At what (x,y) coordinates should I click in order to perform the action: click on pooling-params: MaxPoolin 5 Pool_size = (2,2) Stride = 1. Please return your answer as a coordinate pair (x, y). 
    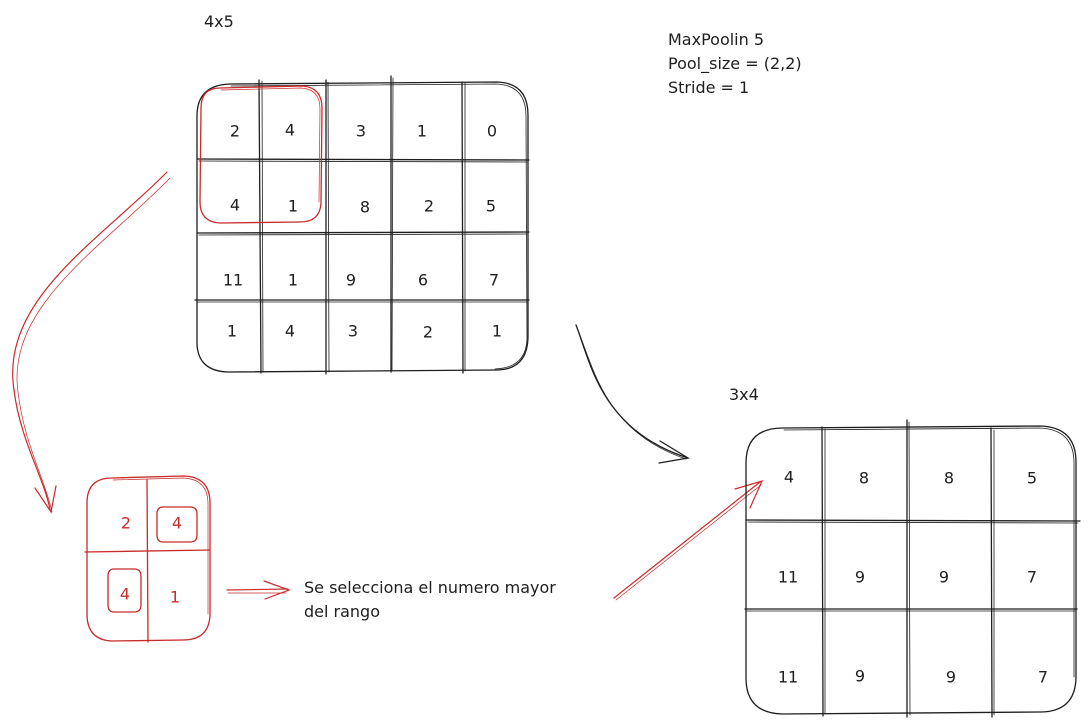
    Looking at the image, I should click on (735, 63).